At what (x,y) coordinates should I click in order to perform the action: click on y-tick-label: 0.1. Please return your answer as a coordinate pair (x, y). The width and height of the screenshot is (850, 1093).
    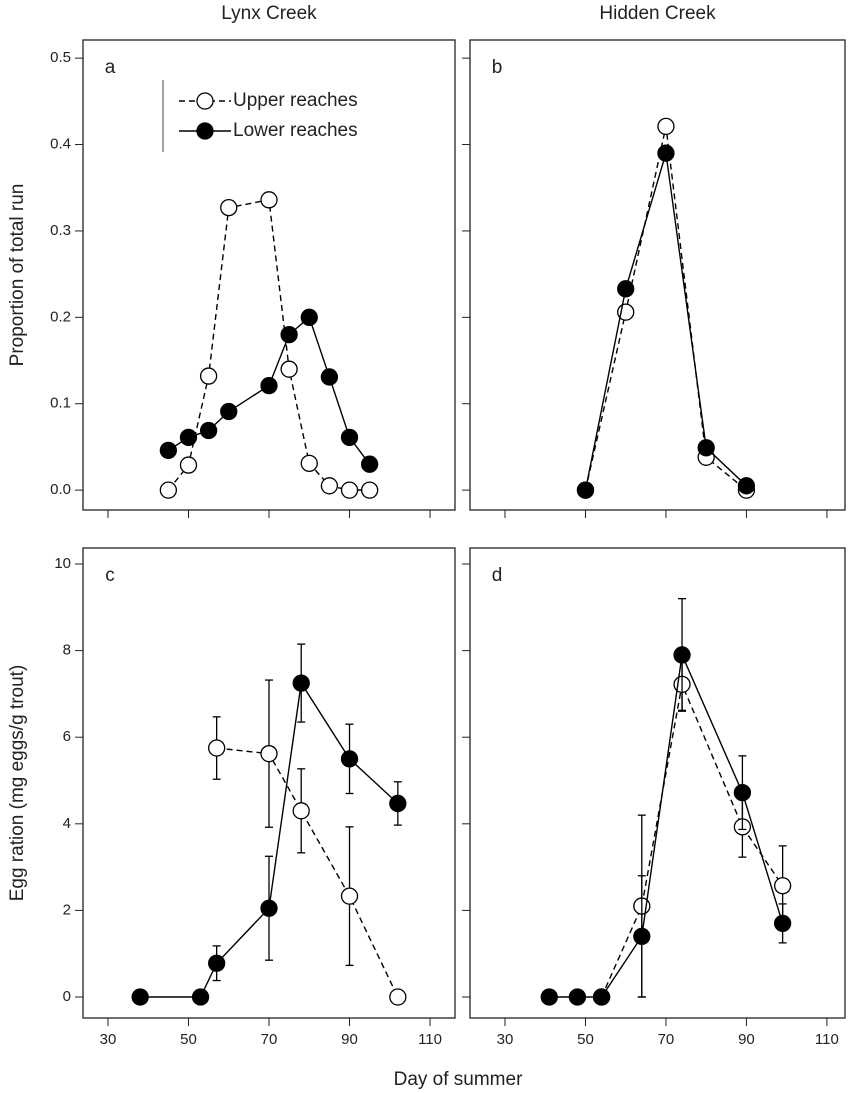
    Looking at the image, I should click on (60, 403).